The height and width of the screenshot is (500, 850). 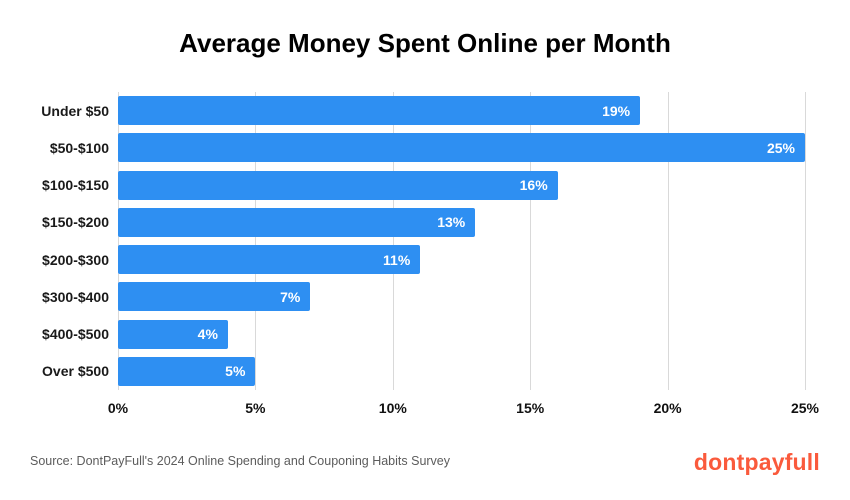 I want to click on bar-row: 7%, so click(x=461, y=297).